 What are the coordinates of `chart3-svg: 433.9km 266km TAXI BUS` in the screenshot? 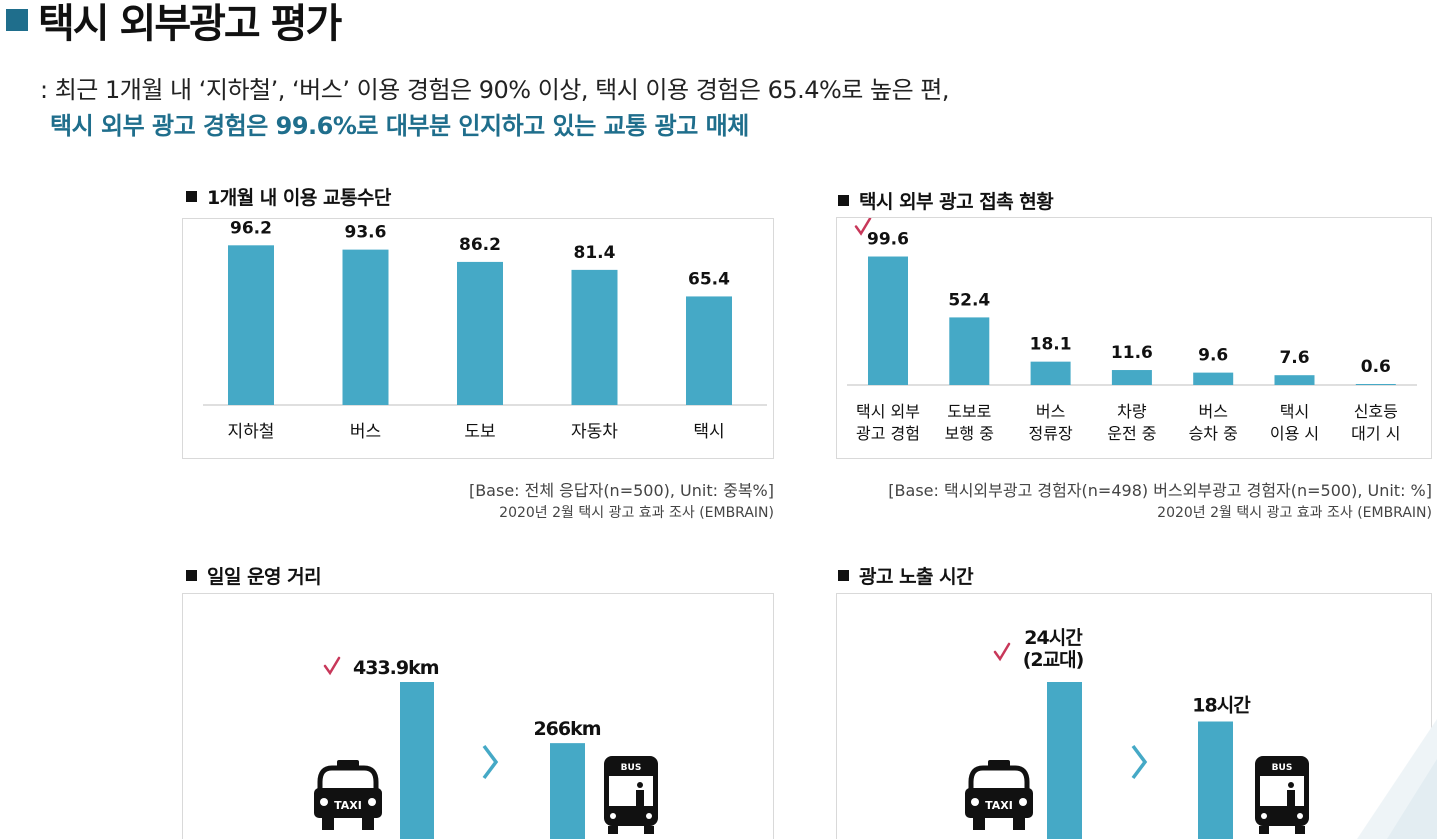 It's located at (486, 747).